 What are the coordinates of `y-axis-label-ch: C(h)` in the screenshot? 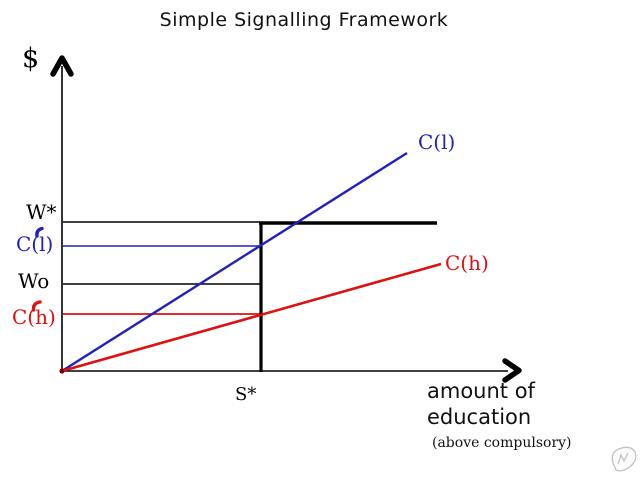 It's located at (34, 317).